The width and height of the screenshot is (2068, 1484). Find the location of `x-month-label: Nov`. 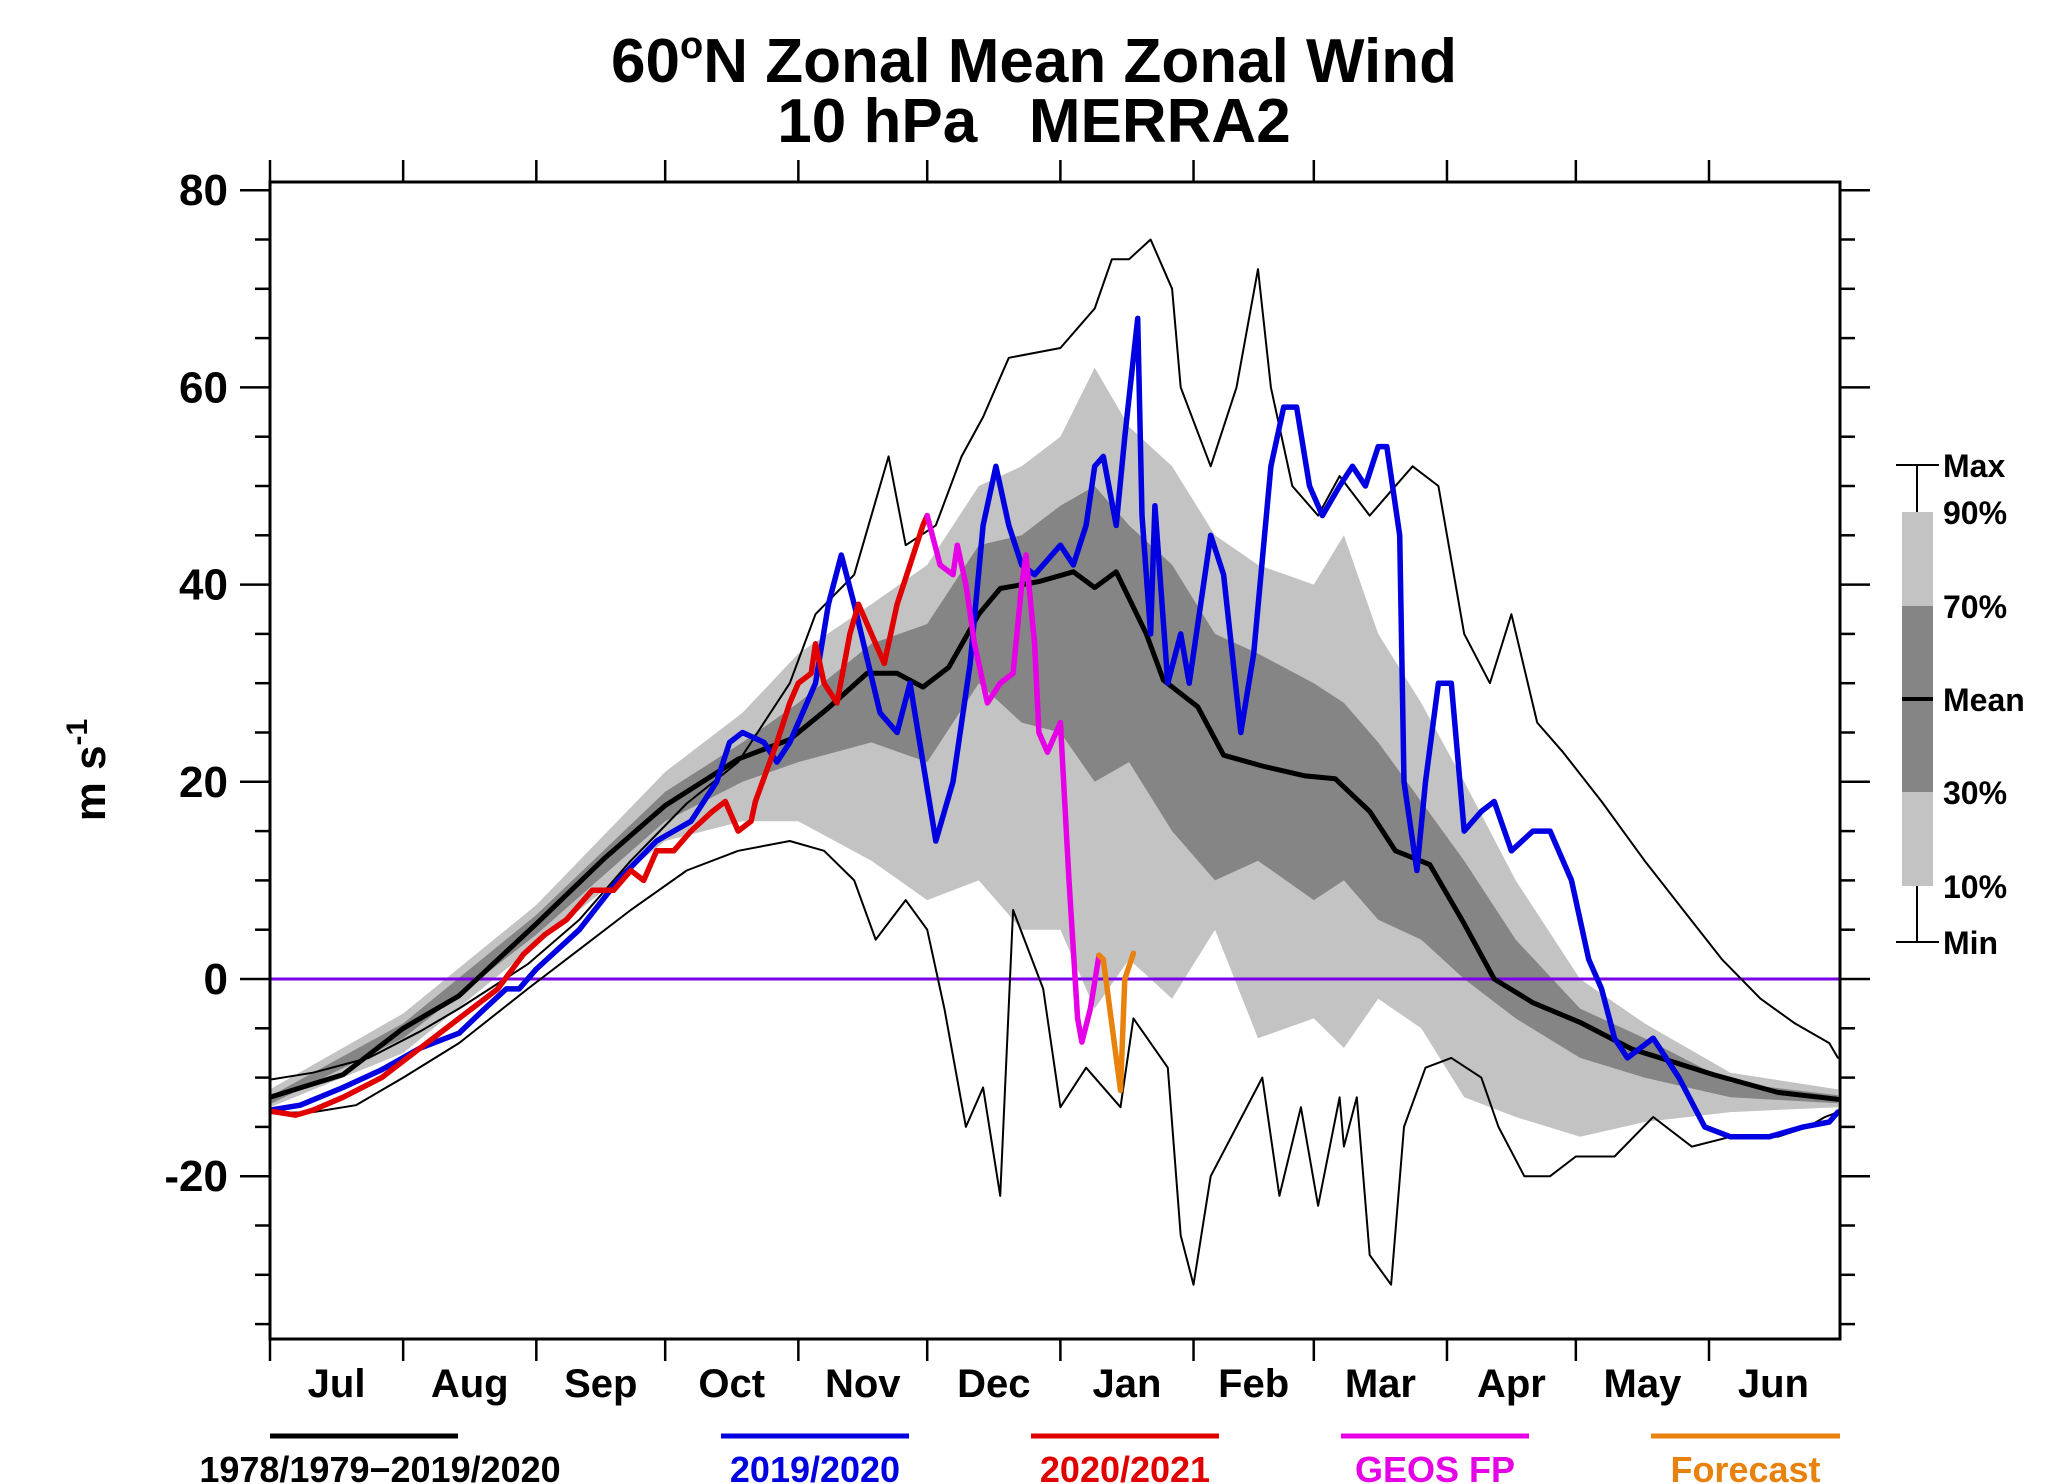

x-month-label: Nov is located at coordinates (863, 1384).